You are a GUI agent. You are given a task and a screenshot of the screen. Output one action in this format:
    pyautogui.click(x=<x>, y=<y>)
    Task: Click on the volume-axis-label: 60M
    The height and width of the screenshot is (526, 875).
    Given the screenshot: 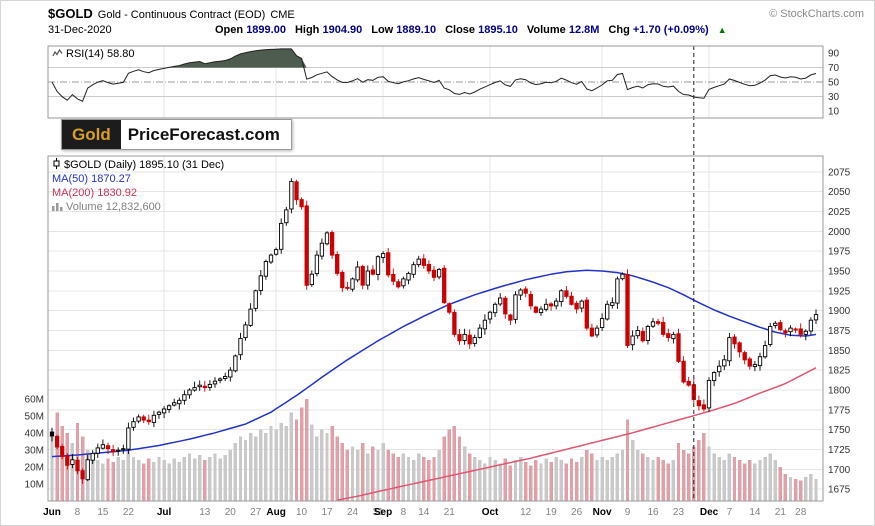 What is the action you would take?
    pyautogui.click(x=34, y=400)
    